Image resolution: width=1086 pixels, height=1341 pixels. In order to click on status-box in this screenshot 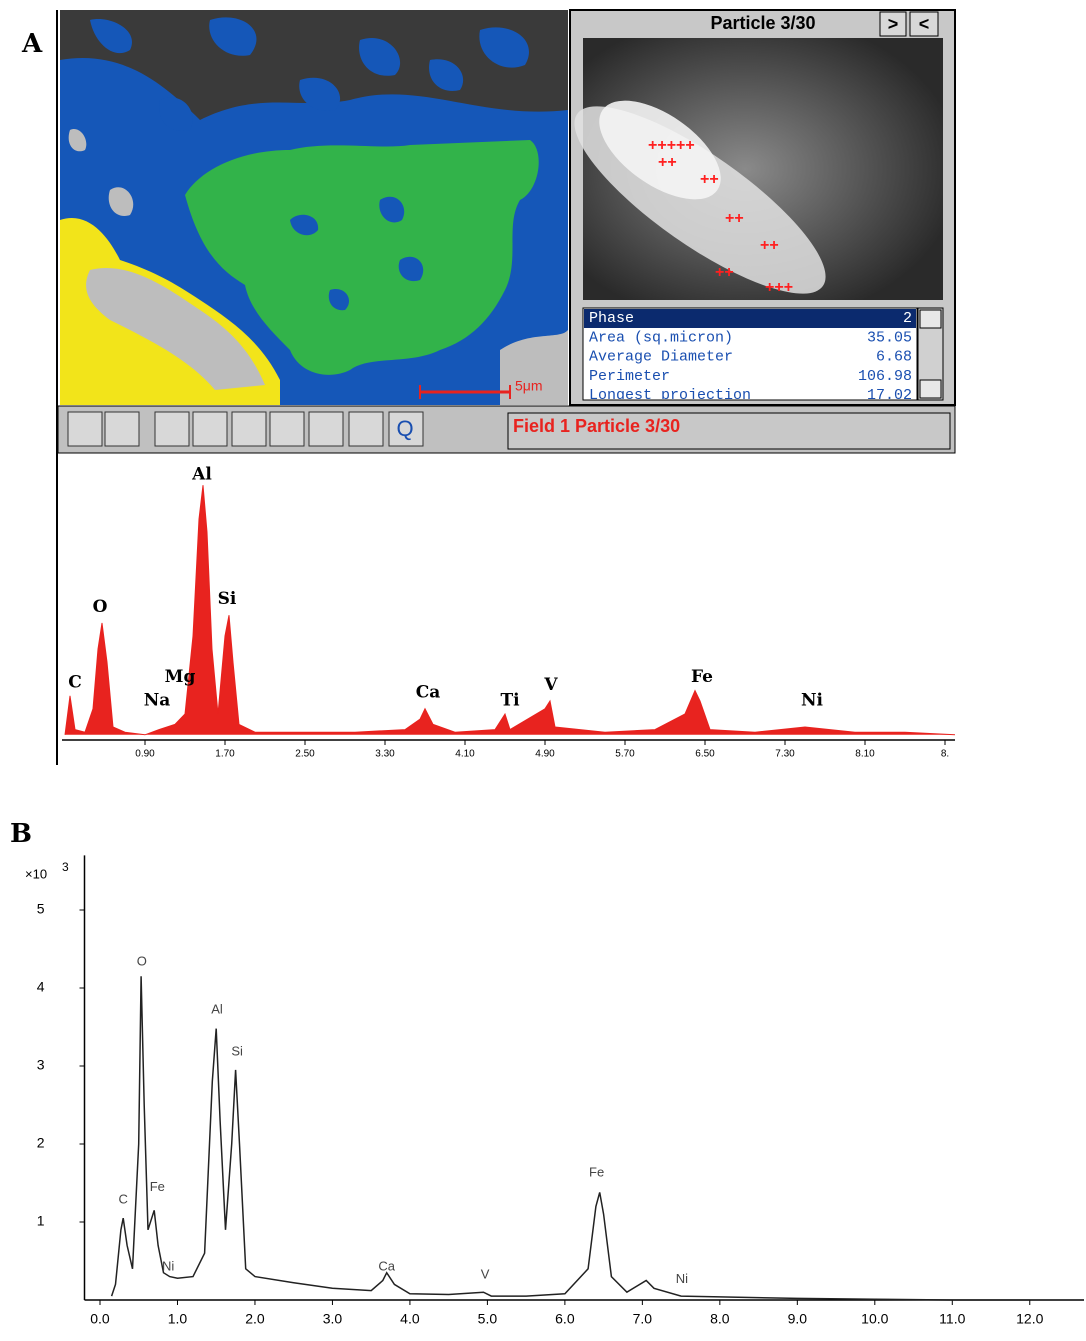, I will do `click(729, 431)`.